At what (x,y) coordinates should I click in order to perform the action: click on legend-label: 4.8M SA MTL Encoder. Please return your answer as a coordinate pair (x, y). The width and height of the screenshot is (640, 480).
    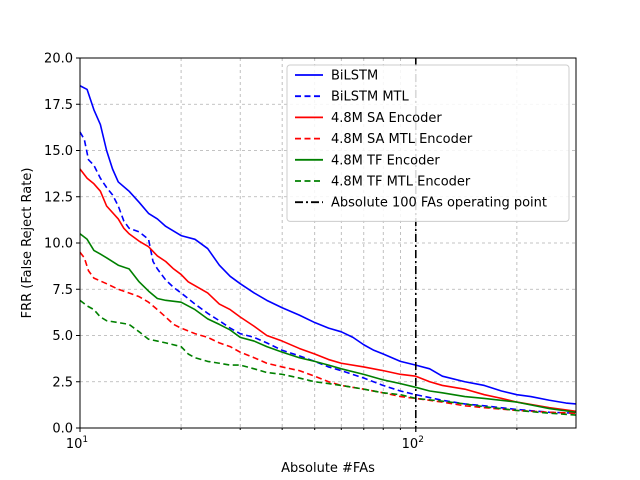
    Looking at the image, I should click on (402, 139).